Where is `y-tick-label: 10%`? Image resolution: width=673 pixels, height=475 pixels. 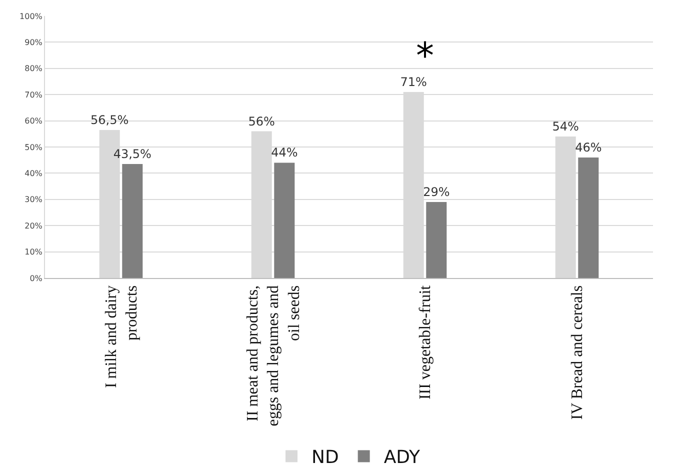
y-tick-label: 10% is located at coordinates (33, 252).